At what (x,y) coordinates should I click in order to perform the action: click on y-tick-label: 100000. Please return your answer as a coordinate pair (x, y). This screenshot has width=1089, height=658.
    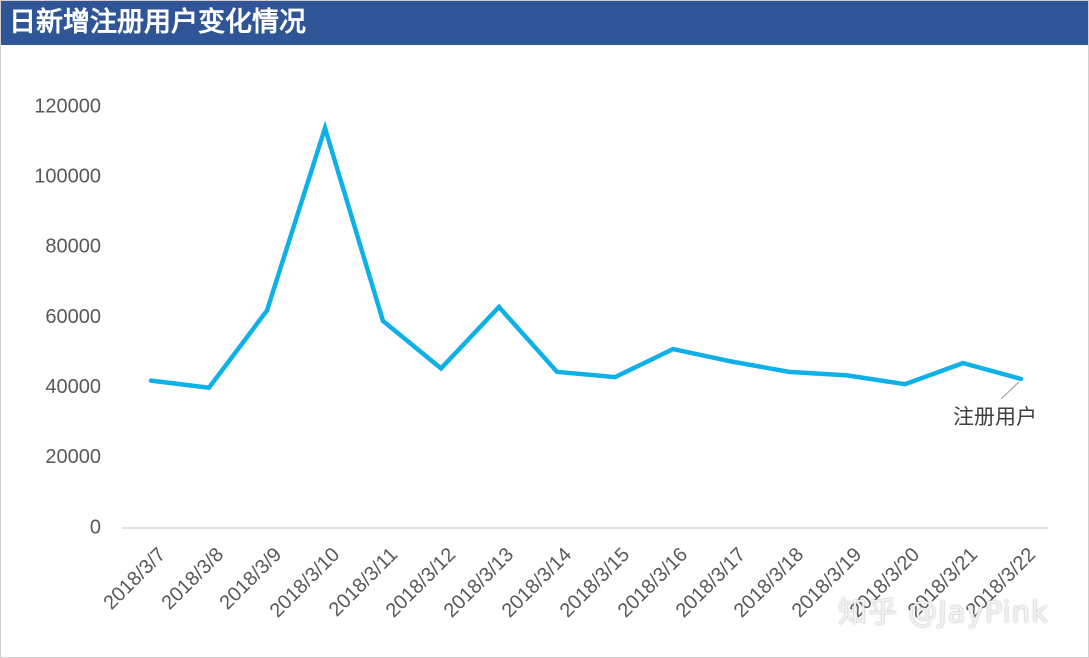
    Looking at the image, I should click on (67, 176).